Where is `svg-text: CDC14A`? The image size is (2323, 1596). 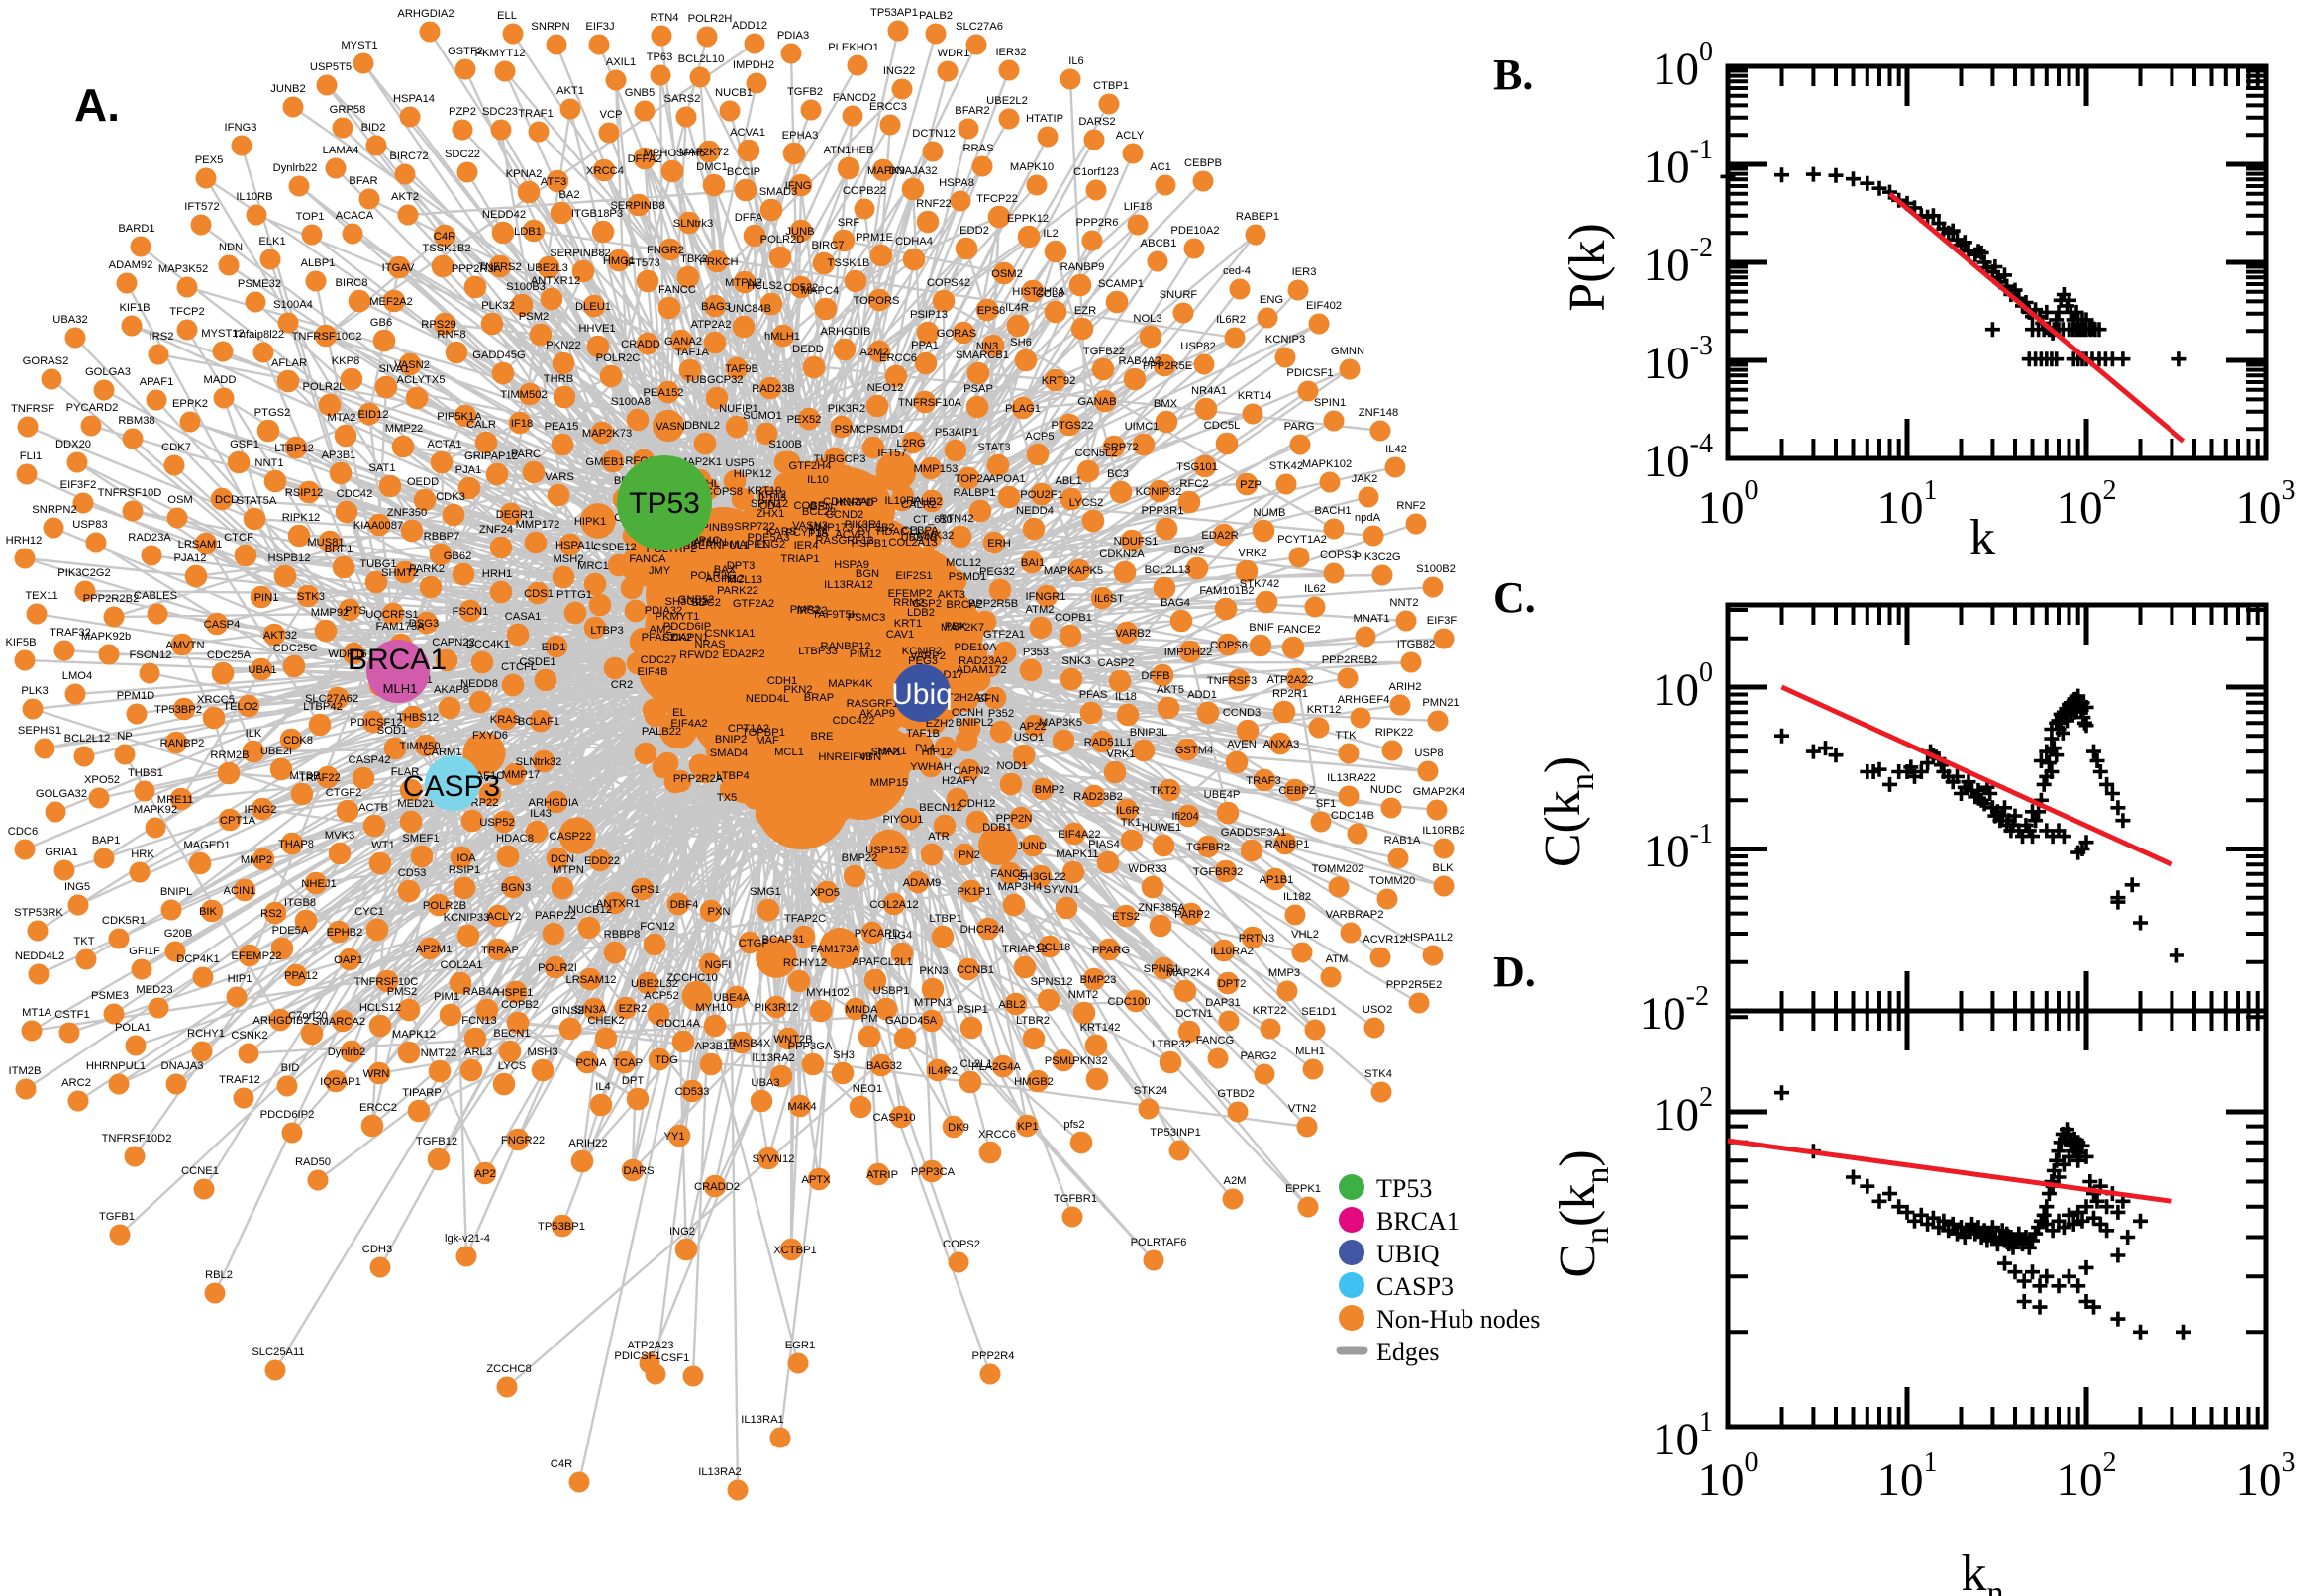
svg-text: CDC14A is located at coordinates (678, 1024).